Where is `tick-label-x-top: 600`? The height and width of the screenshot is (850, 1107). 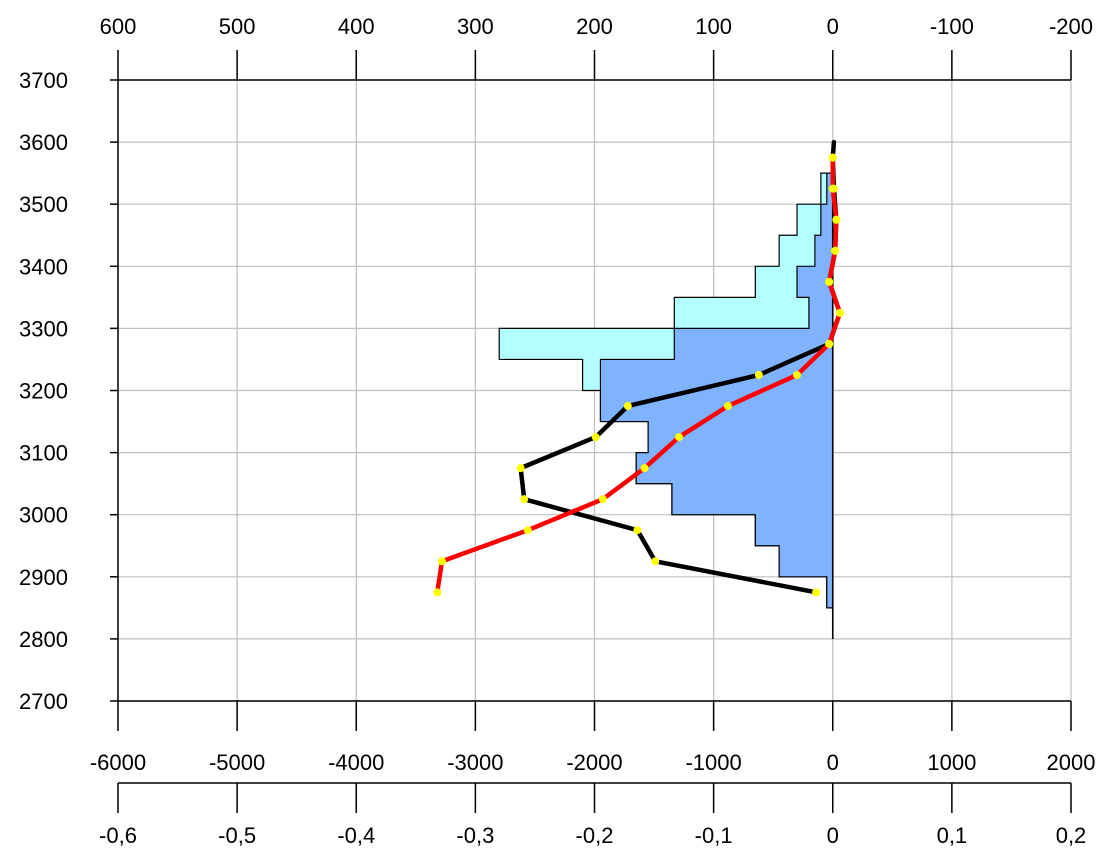
tick-label-x-top: 600 is located at coordinates (118, 26).